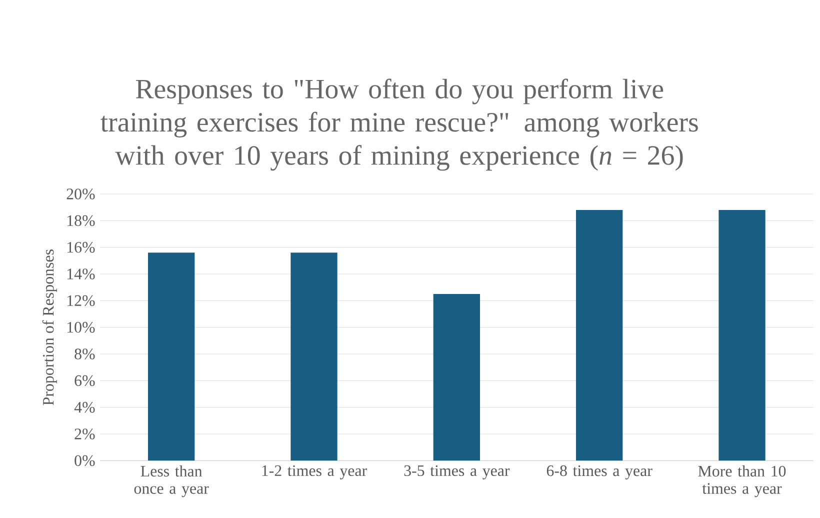  Describe the element at coordinates (81, 300) in the screenshot. I see `y-tick-label: 12%` at that location.